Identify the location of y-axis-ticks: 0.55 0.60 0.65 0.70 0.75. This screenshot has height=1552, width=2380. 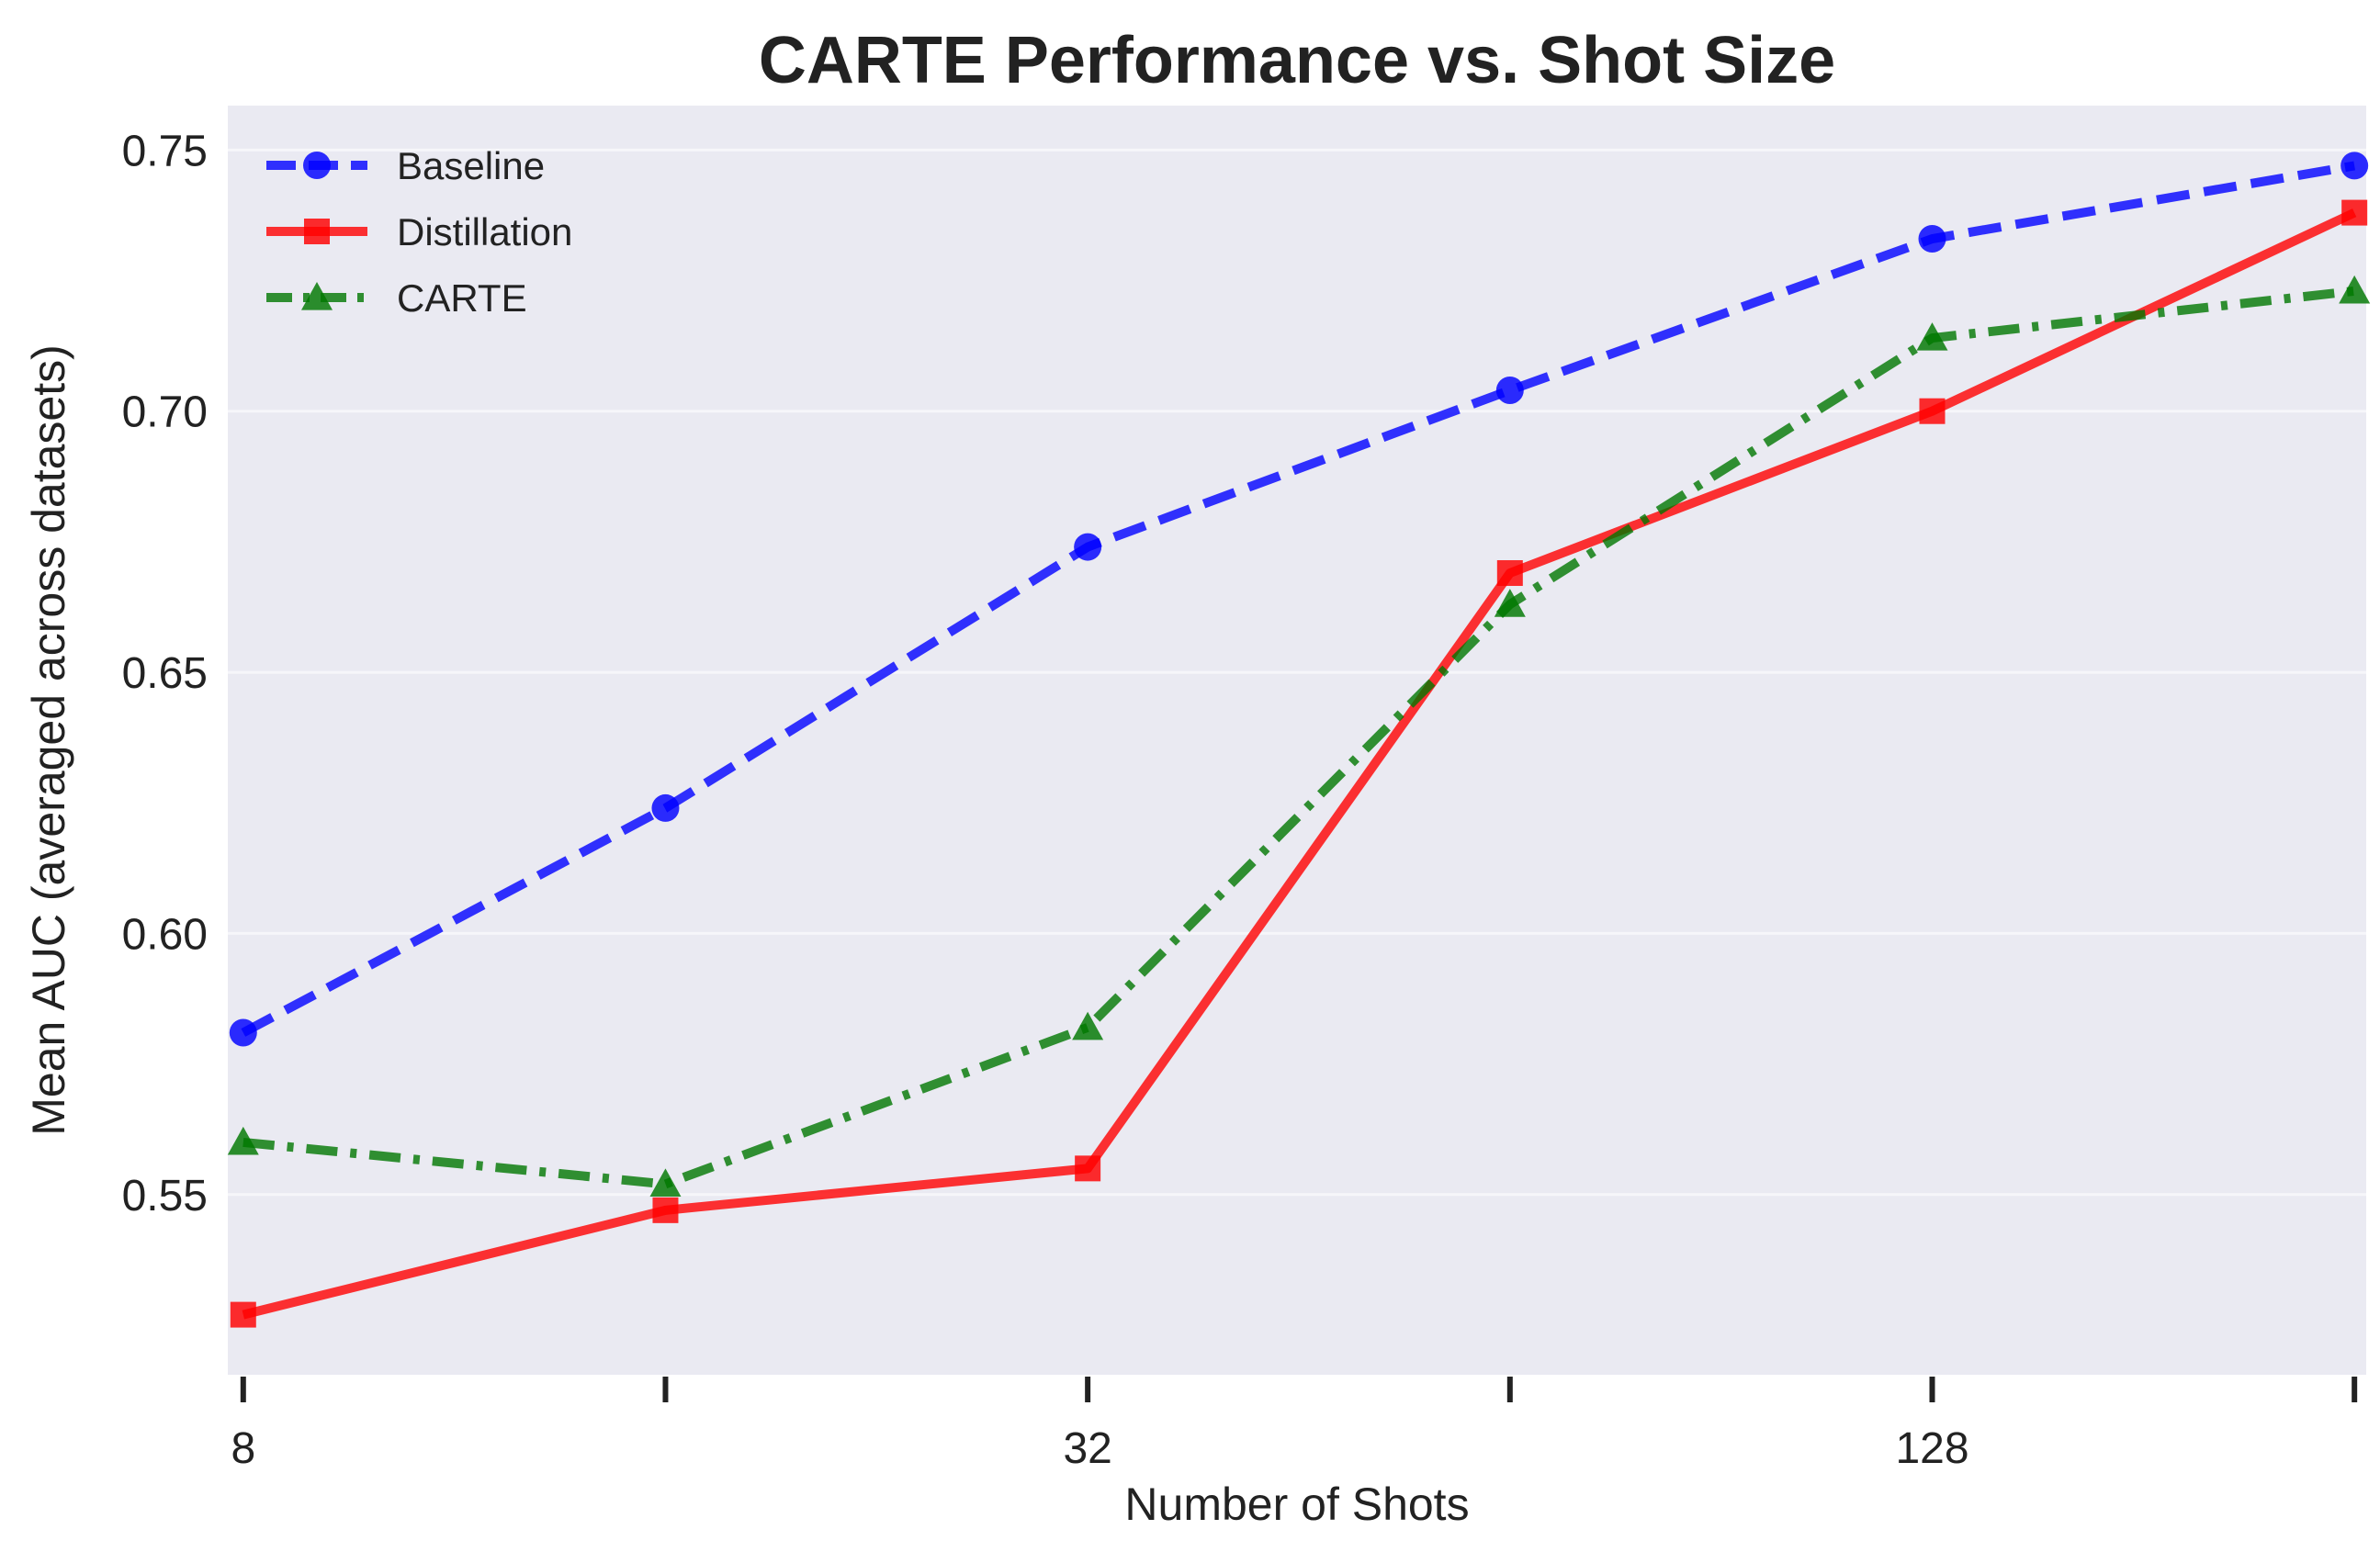
(165, 673).